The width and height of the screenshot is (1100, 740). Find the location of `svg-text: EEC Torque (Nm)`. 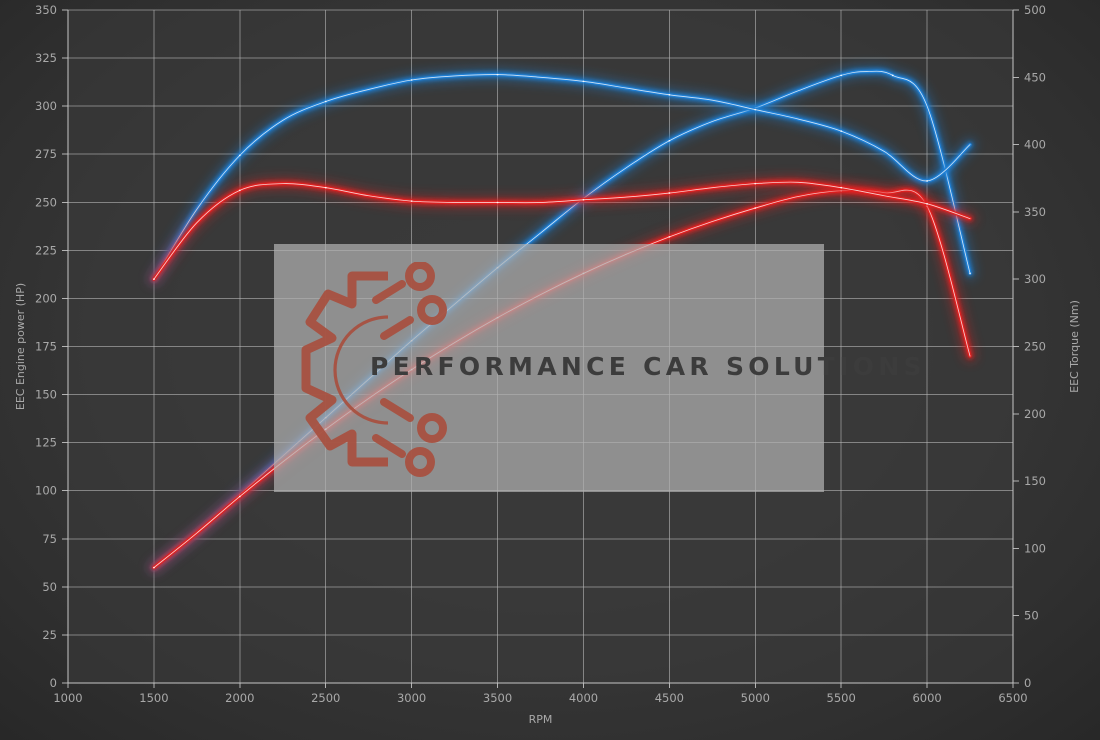

svg-text: EEC Torque (Nm) is located at coordinates (1074, 346).